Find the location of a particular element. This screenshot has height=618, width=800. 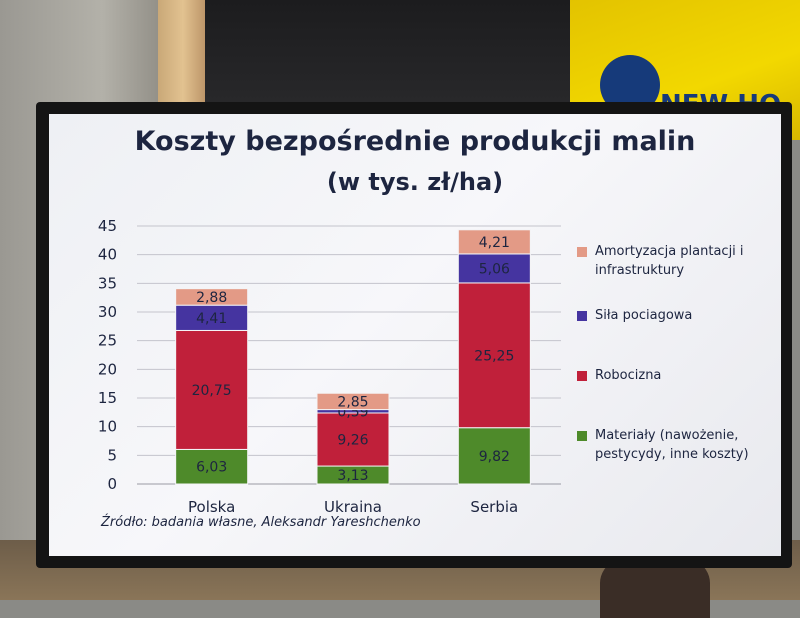

data-label: 9,26 is located at coordinates (352, 441).